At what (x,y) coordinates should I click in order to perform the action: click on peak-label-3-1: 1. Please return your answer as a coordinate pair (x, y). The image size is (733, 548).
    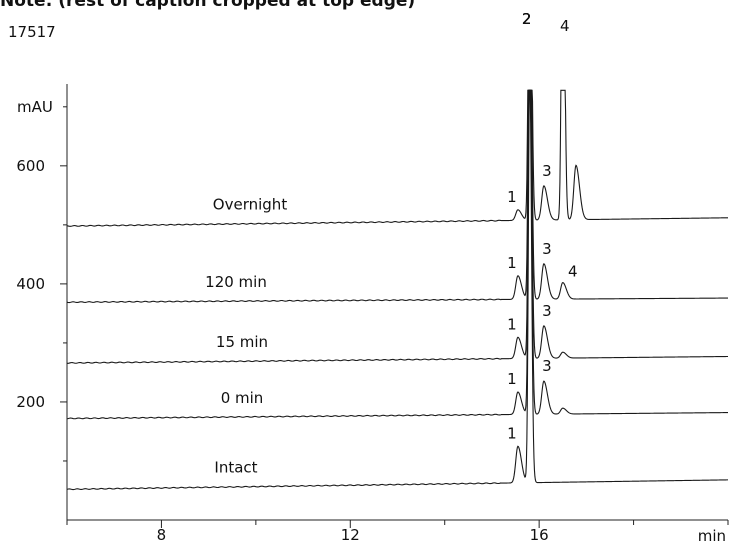
    Looking at the image, I should click on (512, 379).